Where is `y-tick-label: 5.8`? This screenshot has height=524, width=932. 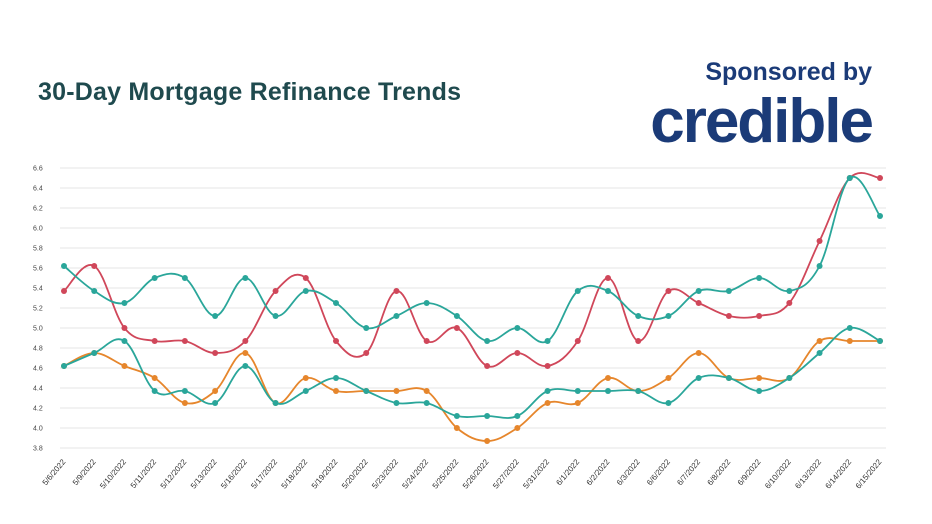
y-tick-label: 5.8 is located at coordinates (38, 249).